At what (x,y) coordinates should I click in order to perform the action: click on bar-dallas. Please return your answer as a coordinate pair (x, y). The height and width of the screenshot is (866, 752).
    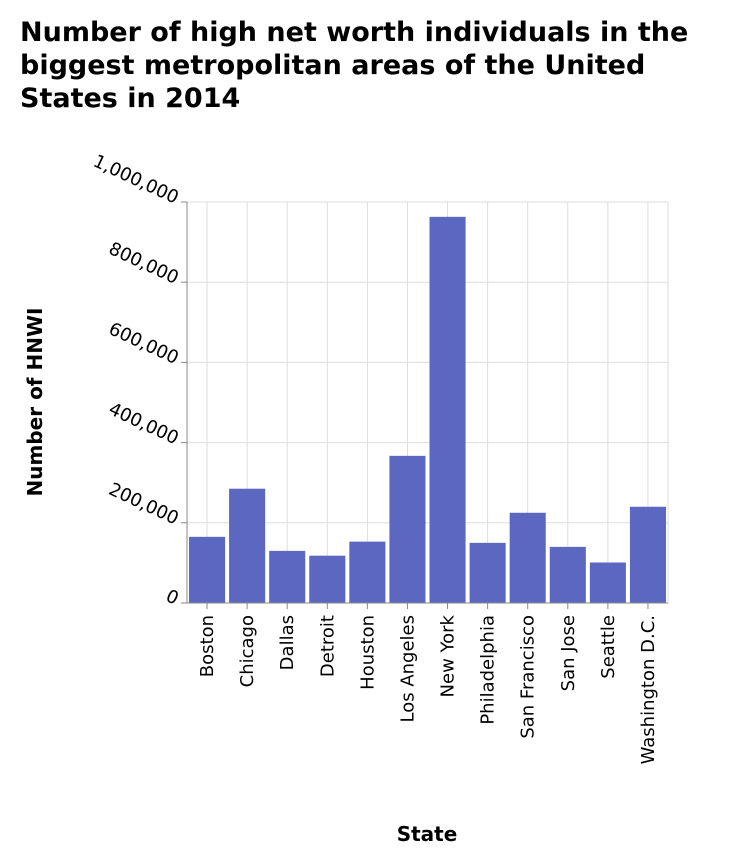
    Looking at the image, I should click on (287, 576).